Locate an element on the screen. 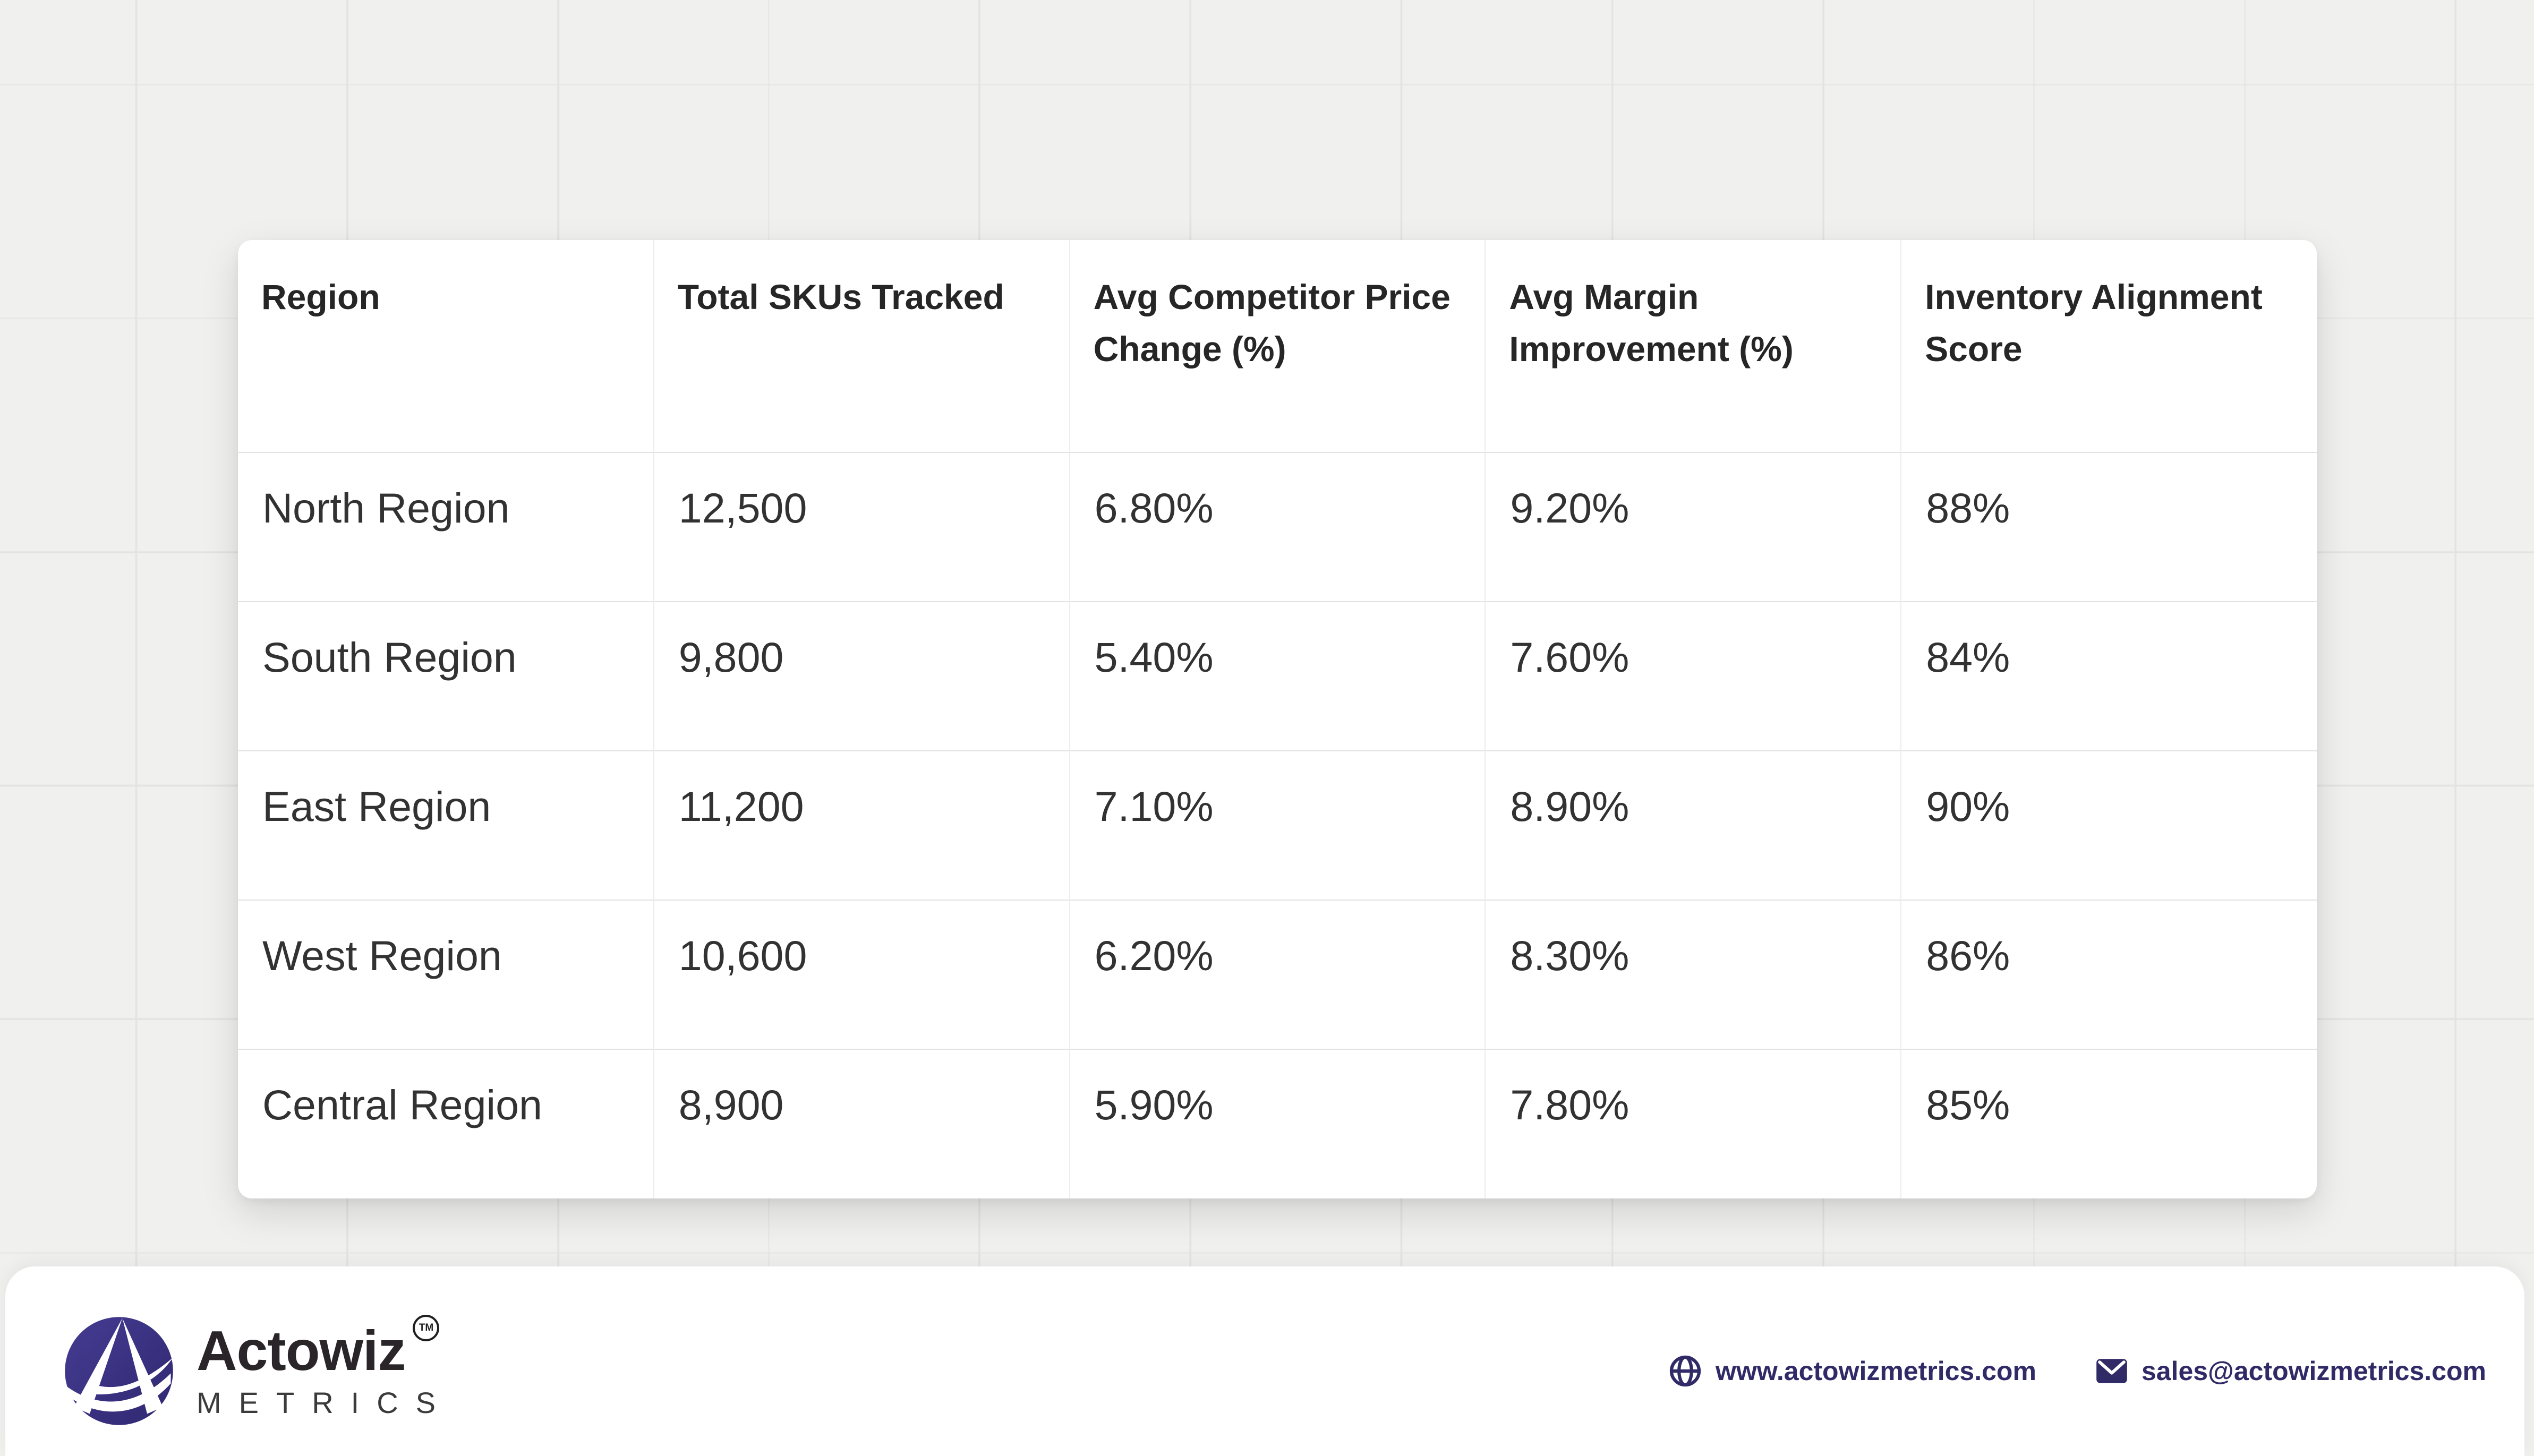 Image resolution: width=2534 pixels, height=1456 pixels. cell-price-change: 6.20% is located at coordinates (1277, 974).